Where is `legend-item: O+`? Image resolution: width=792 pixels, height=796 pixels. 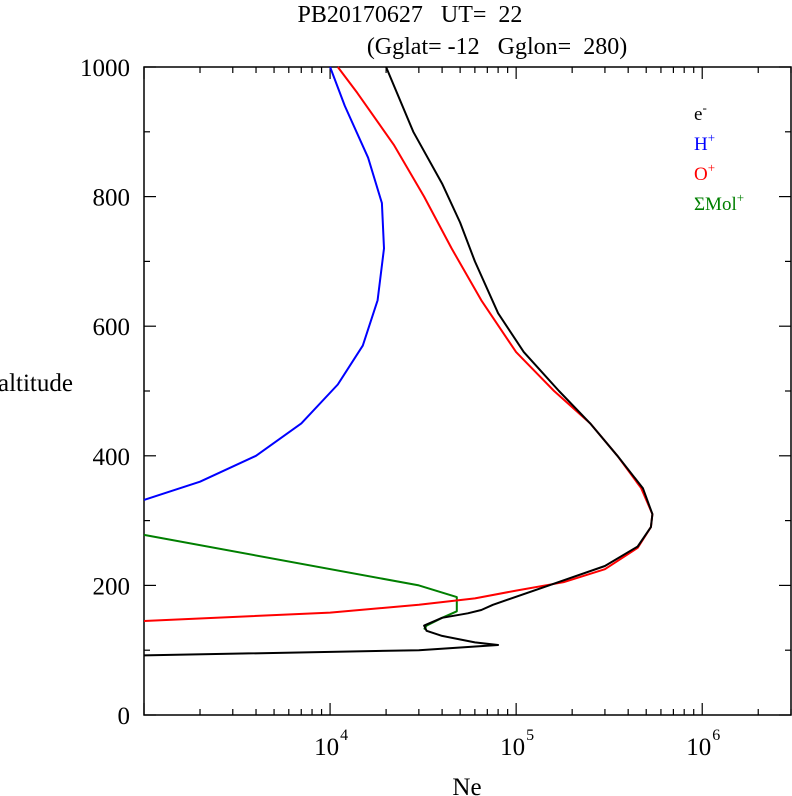
legend-item: O+ is located at coordinates (704, 172).